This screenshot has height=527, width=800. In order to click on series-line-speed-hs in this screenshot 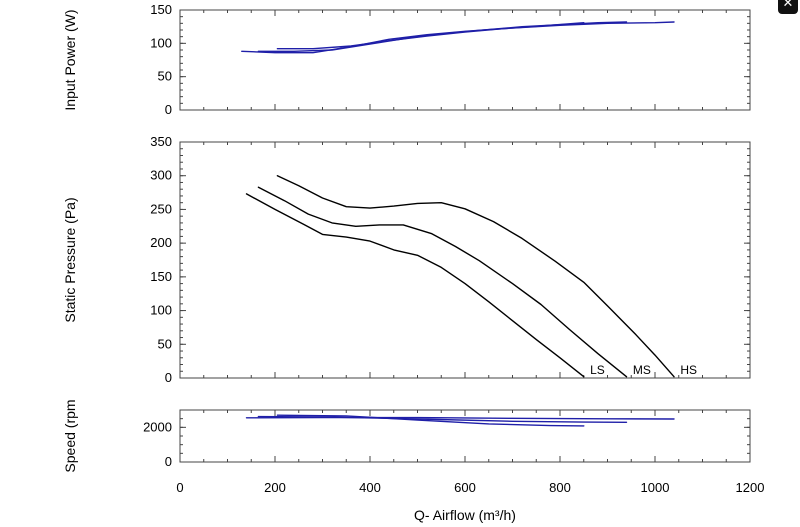, I will do `click(460, 418)`.